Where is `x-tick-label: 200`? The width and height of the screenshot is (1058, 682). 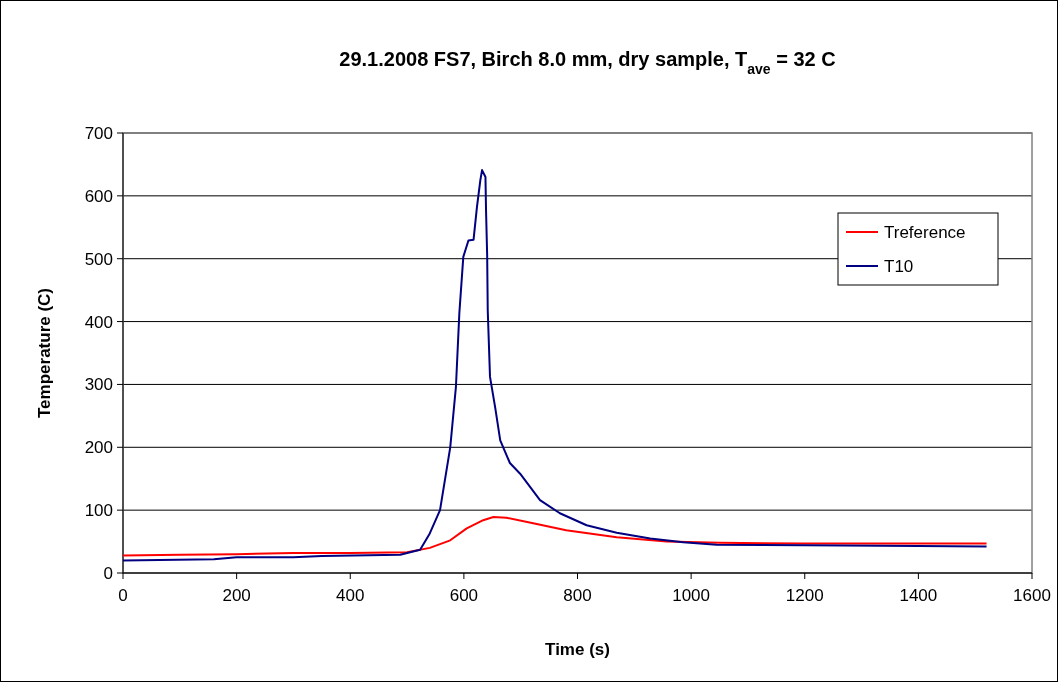
x-tick-label: 200 is located at coordinates (236, 595).